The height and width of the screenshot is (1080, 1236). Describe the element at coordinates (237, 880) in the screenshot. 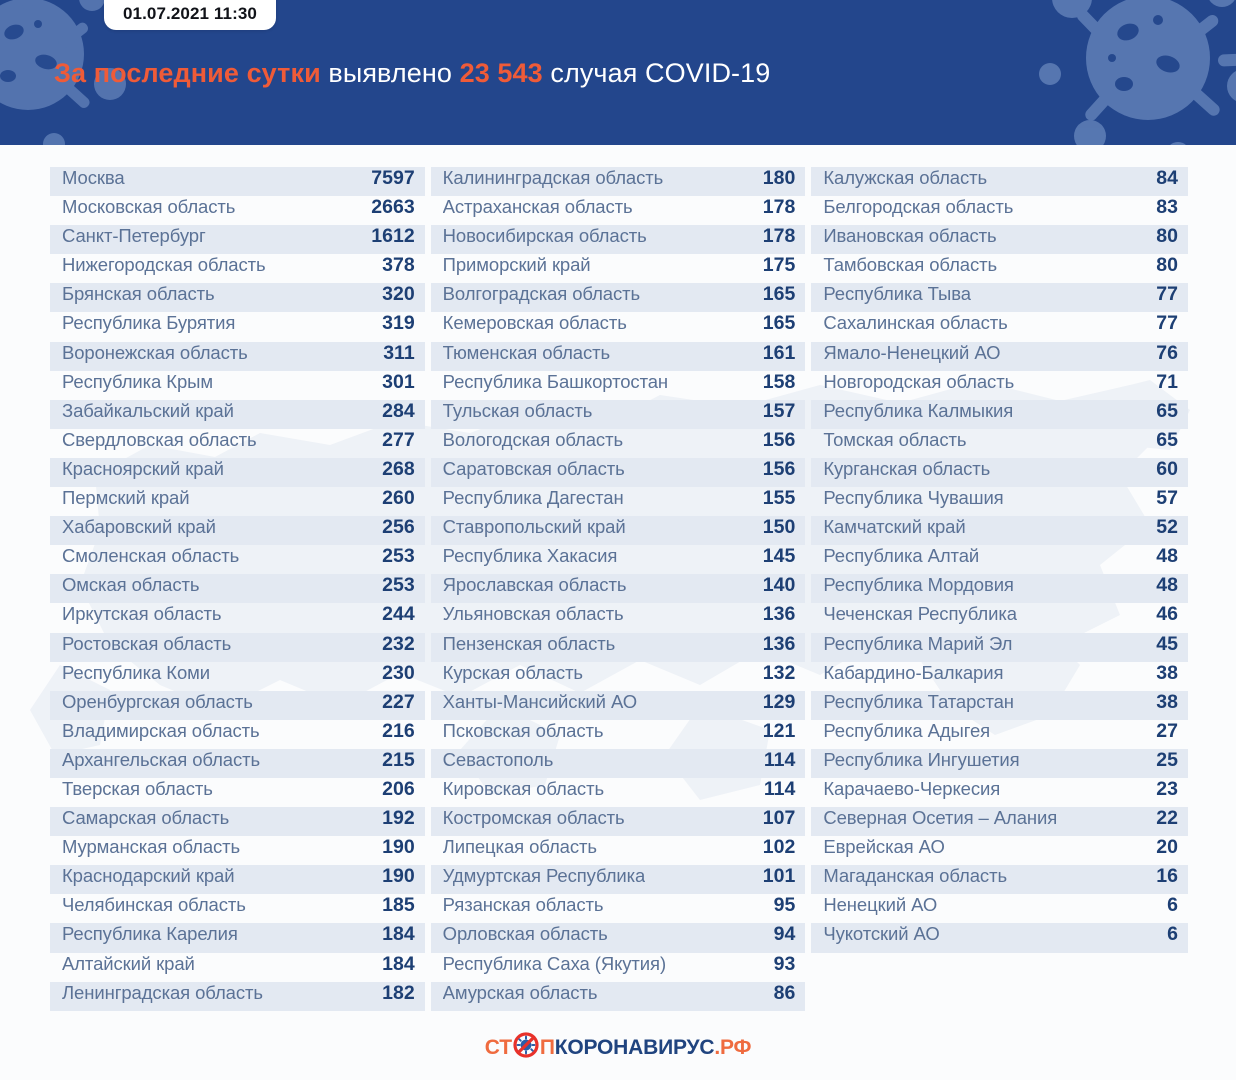

I see `table-row: Краснодарский край 190` at that location.